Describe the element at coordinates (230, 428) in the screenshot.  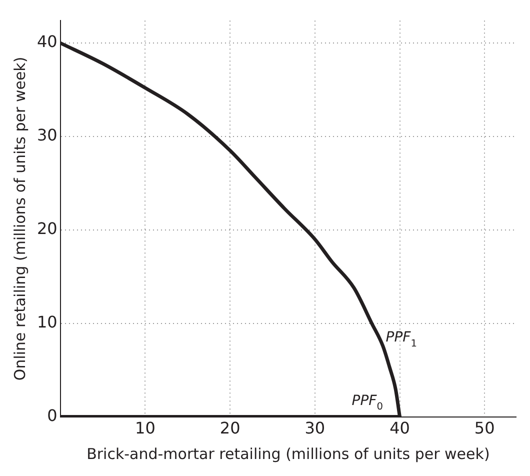
I see `x-tick-label: 20` at that location.